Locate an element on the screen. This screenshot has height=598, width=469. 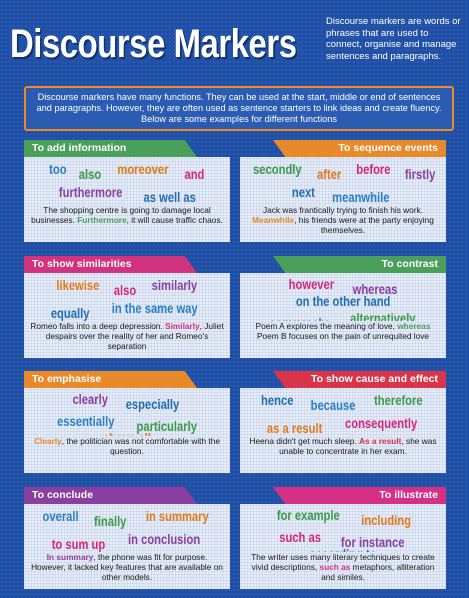
marker-word: because is located at coordinates (333, 404).